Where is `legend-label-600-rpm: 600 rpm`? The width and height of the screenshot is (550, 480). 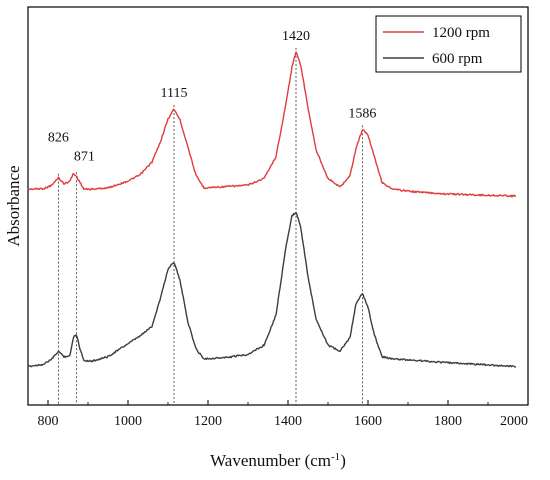
legend-label-600-rpm: 600 rpm is located at coordinates (457, 59).